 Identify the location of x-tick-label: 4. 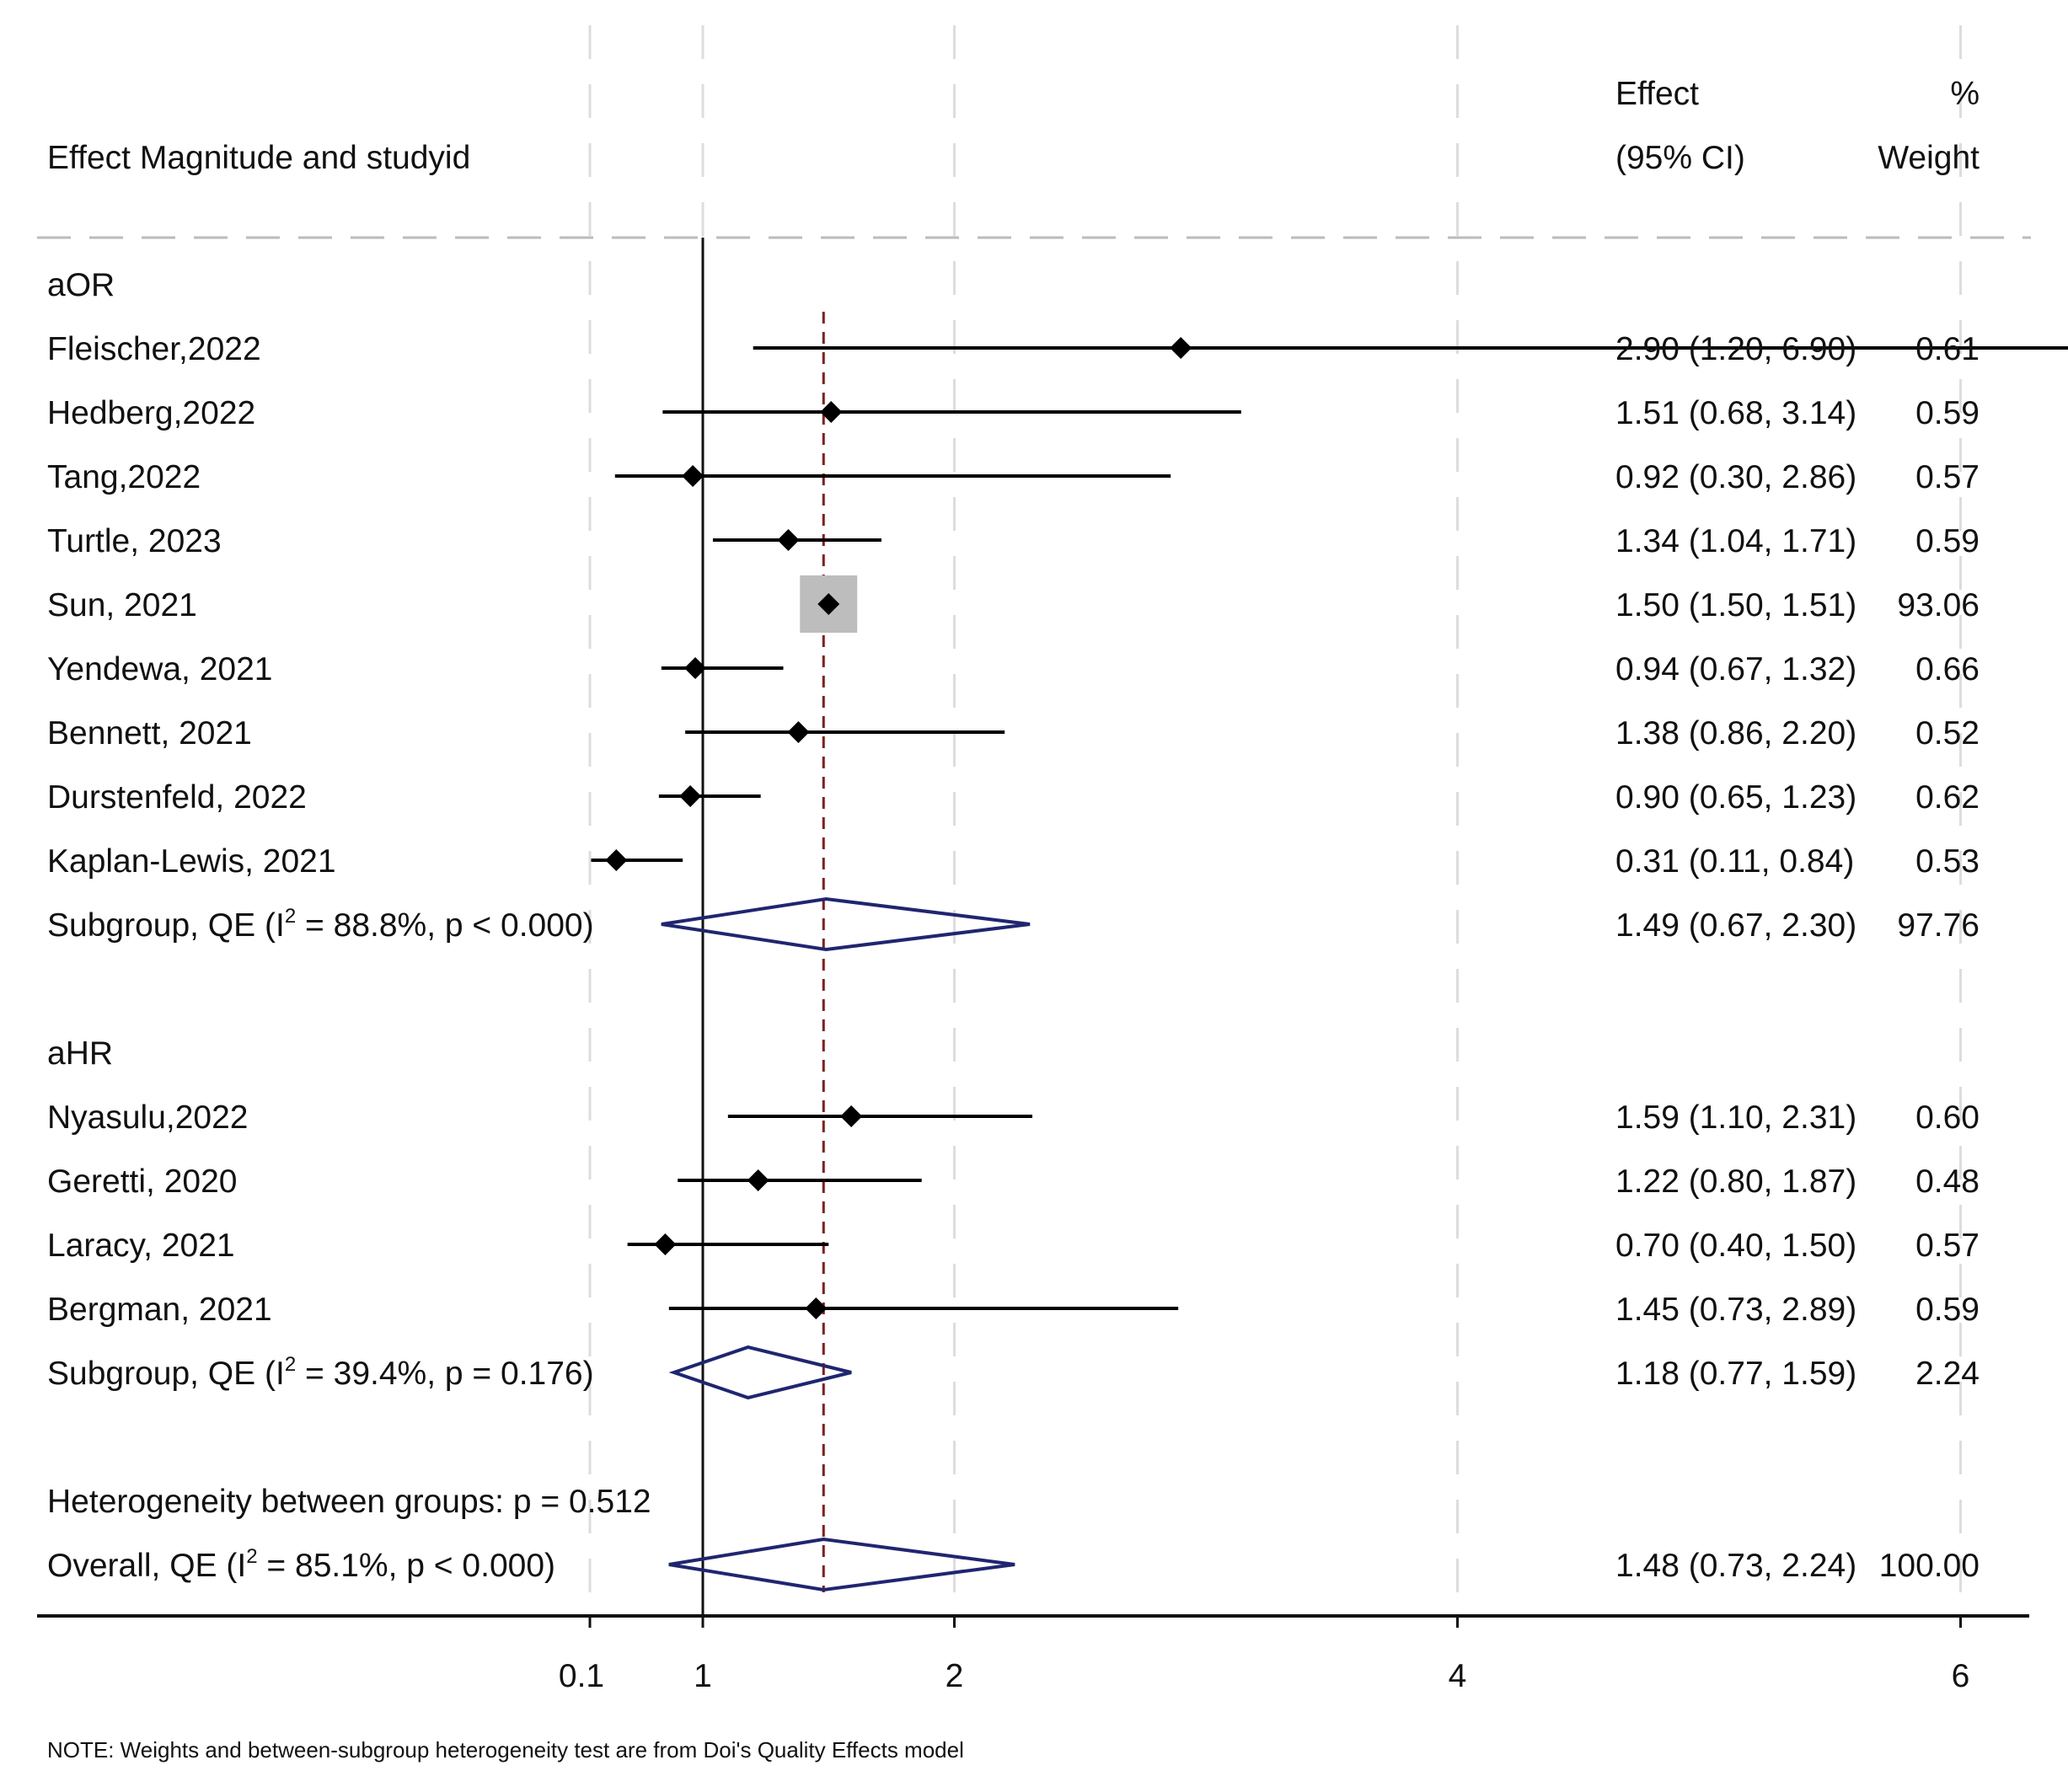
(1458, 1676).